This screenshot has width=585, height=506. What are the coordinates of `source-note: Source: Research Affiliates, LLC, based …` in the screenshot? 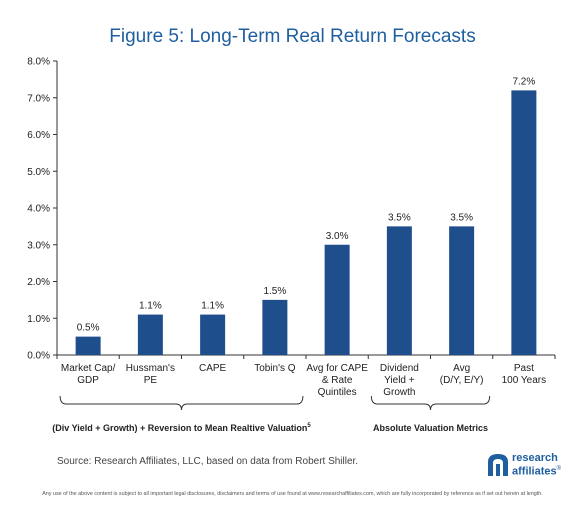 It's located at (208, 461).